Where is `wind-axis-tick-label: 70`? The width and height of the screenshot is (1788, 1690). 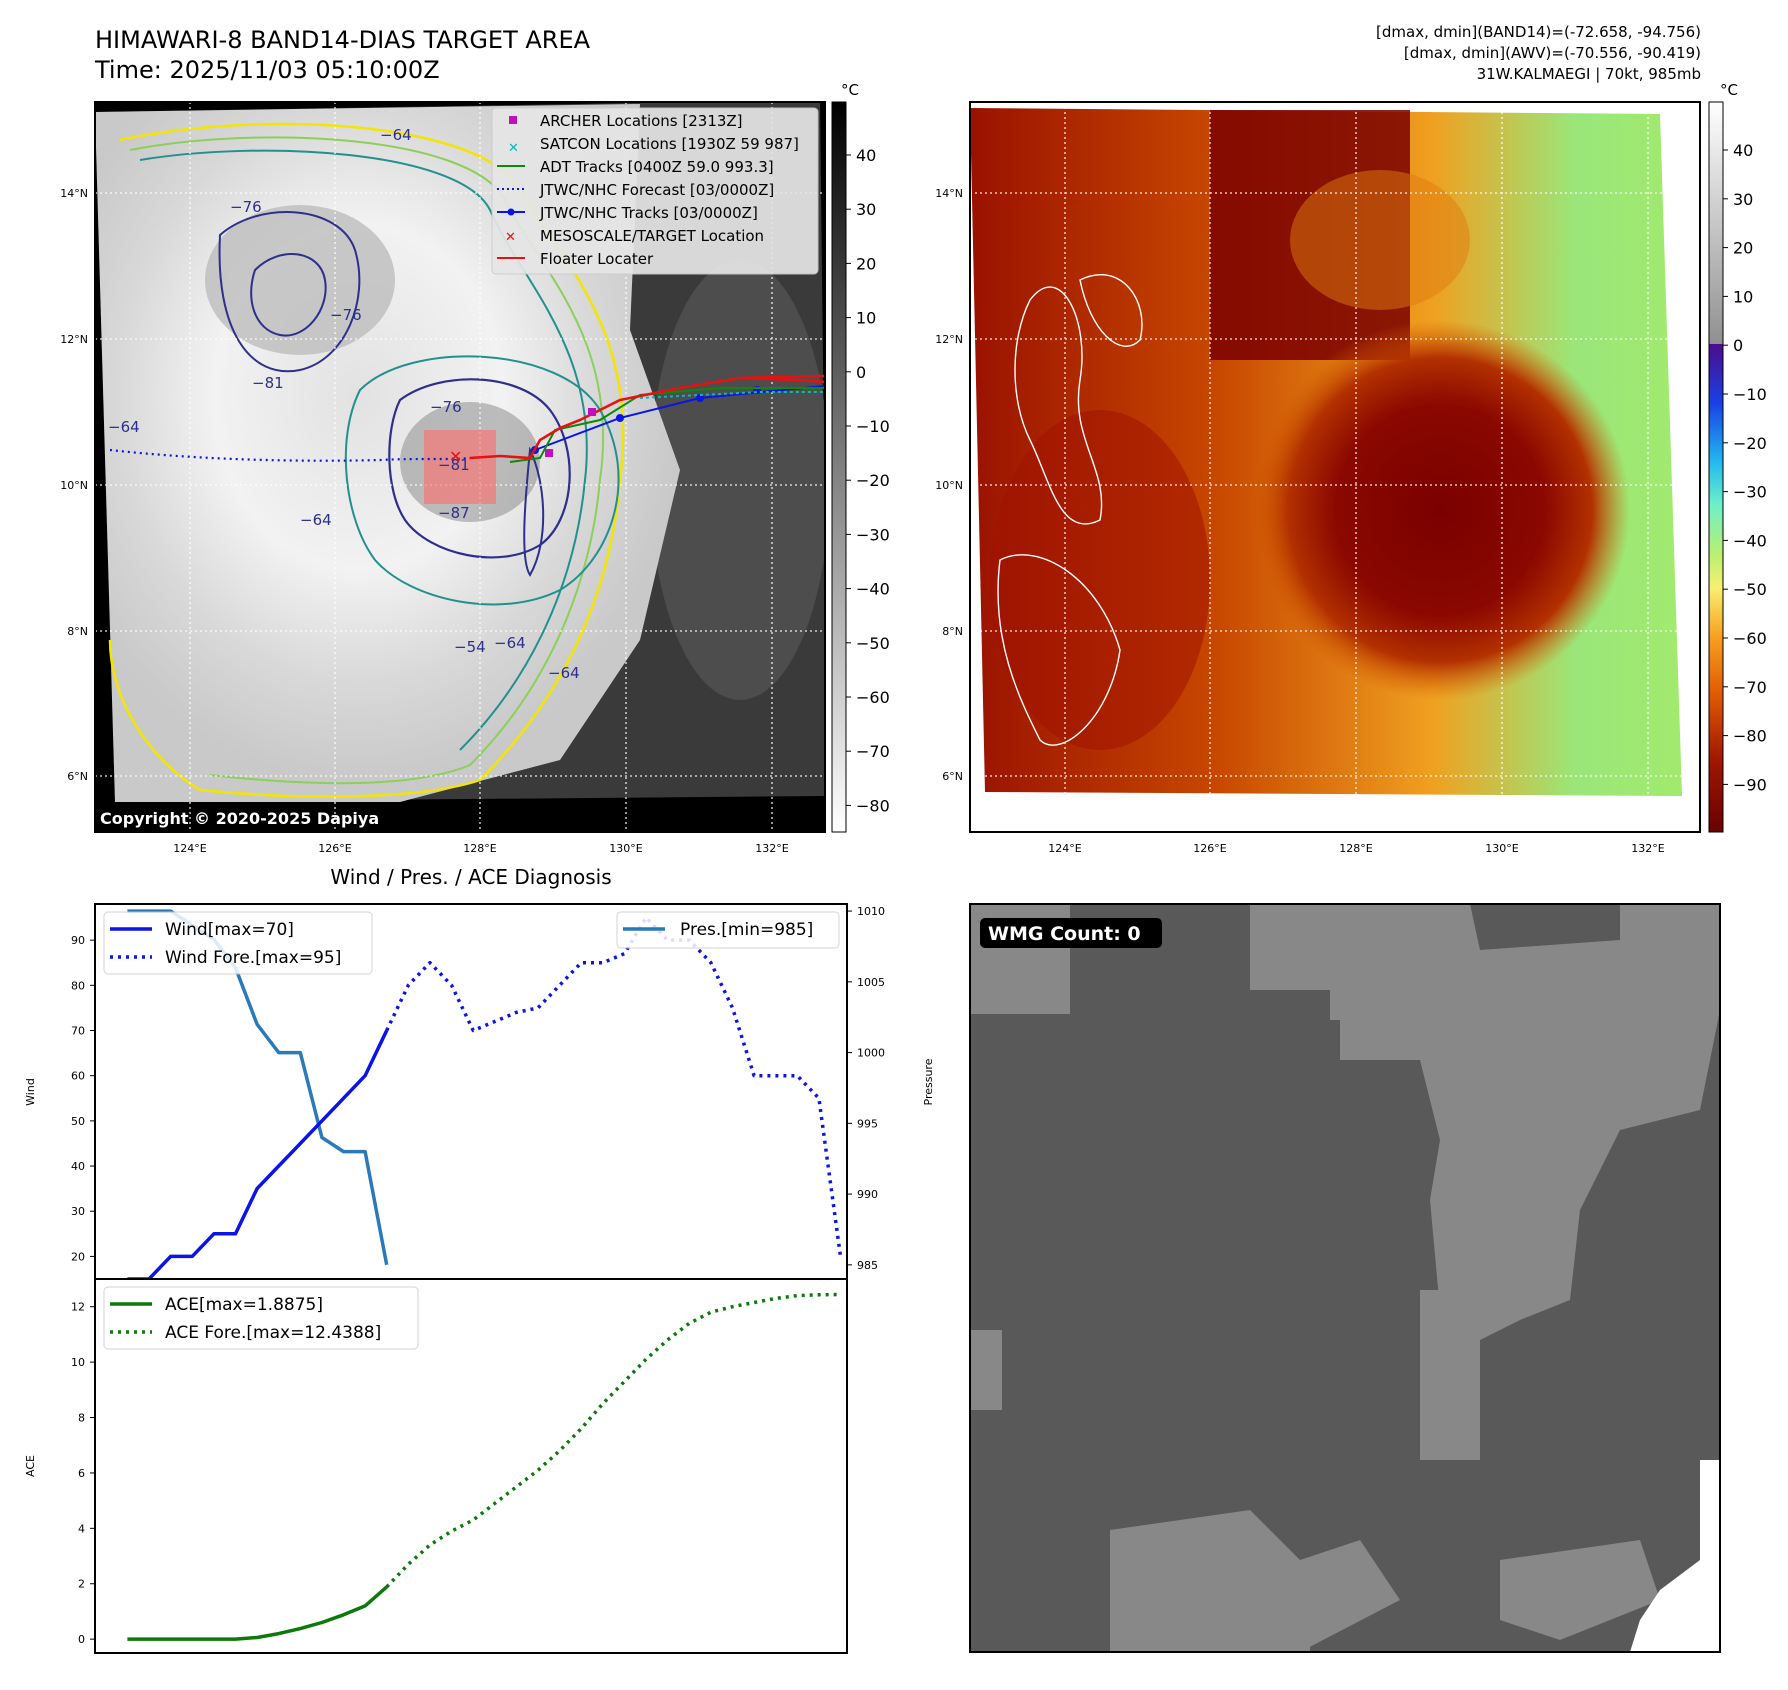
wind-axis-tick-label: 70 is located at coordinates (78, 1031).